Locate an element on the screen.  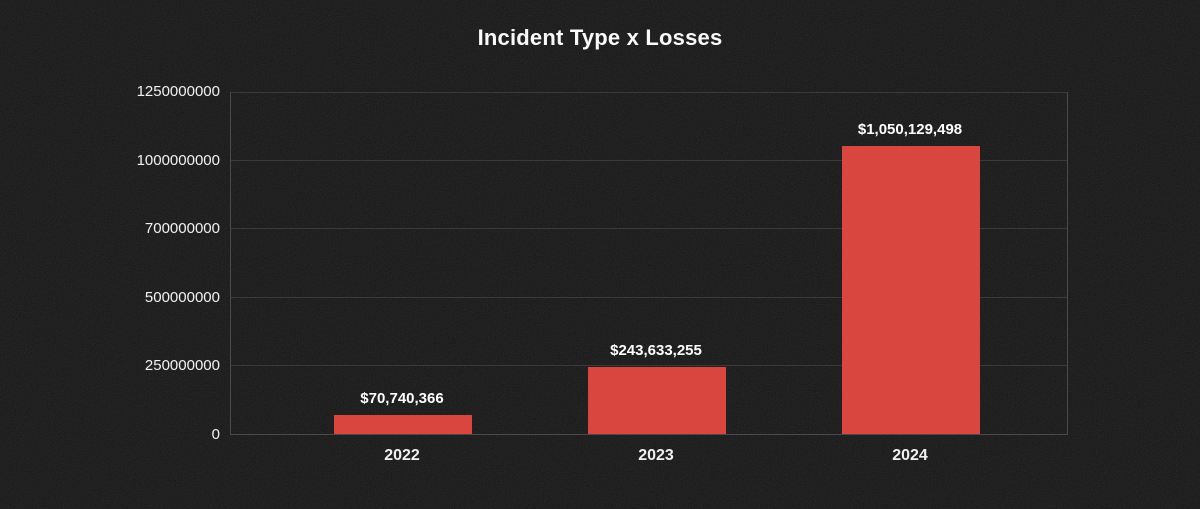
bar-value-label: $70,740,366 is located at coordinates (402, 398).